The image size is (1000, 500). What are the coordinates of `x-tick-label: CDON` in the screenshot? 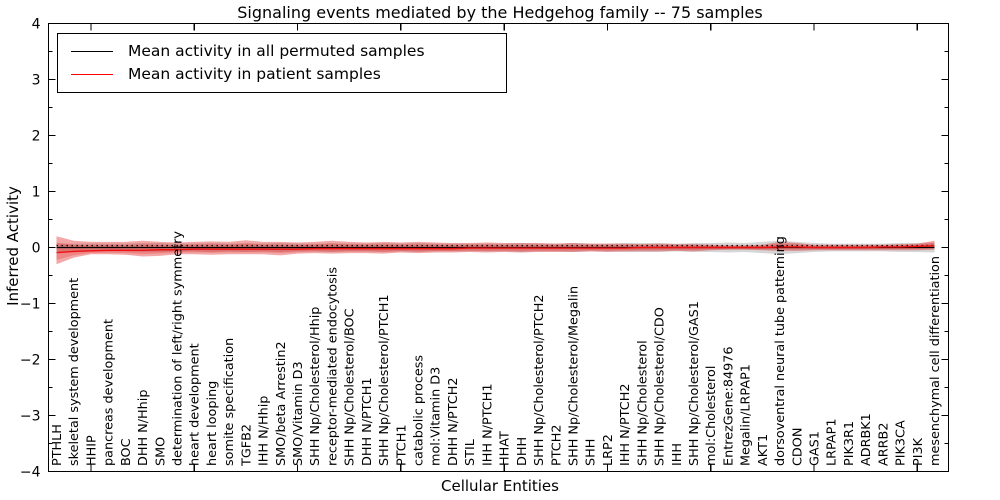 It's located at (797, 447).